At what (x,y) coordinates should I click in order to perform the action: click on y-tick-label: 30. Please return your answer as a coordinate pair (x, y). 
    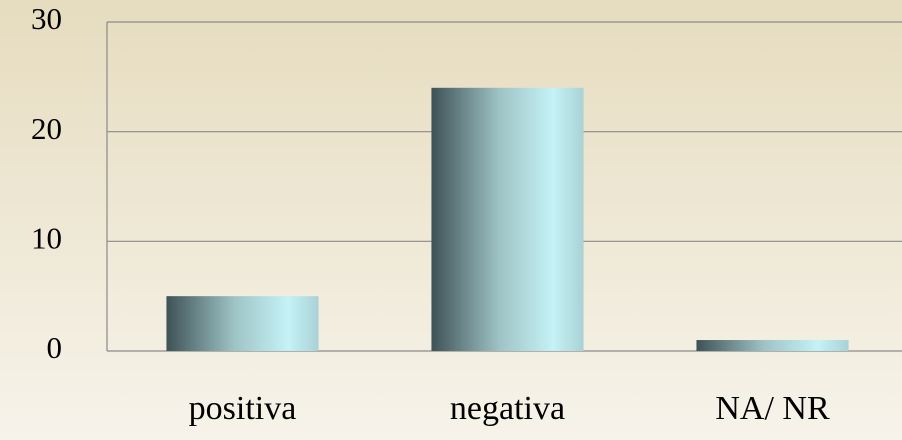
    Looking at the image, I should click on (46, 18).